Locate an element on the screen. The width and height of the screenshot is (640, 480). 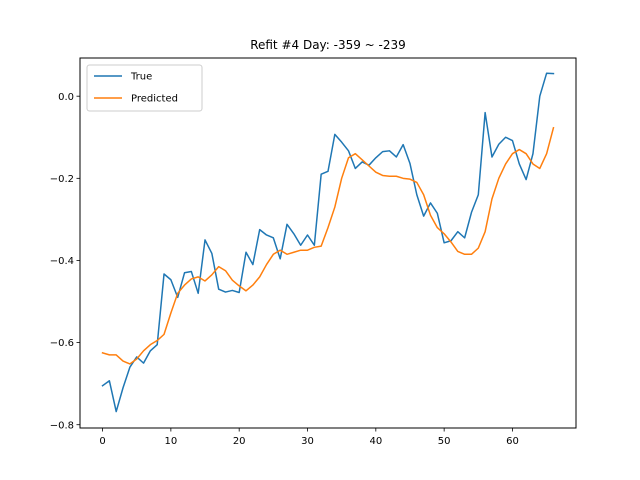
y-tick-label: −0.8 is located at coordinates (62, 425).